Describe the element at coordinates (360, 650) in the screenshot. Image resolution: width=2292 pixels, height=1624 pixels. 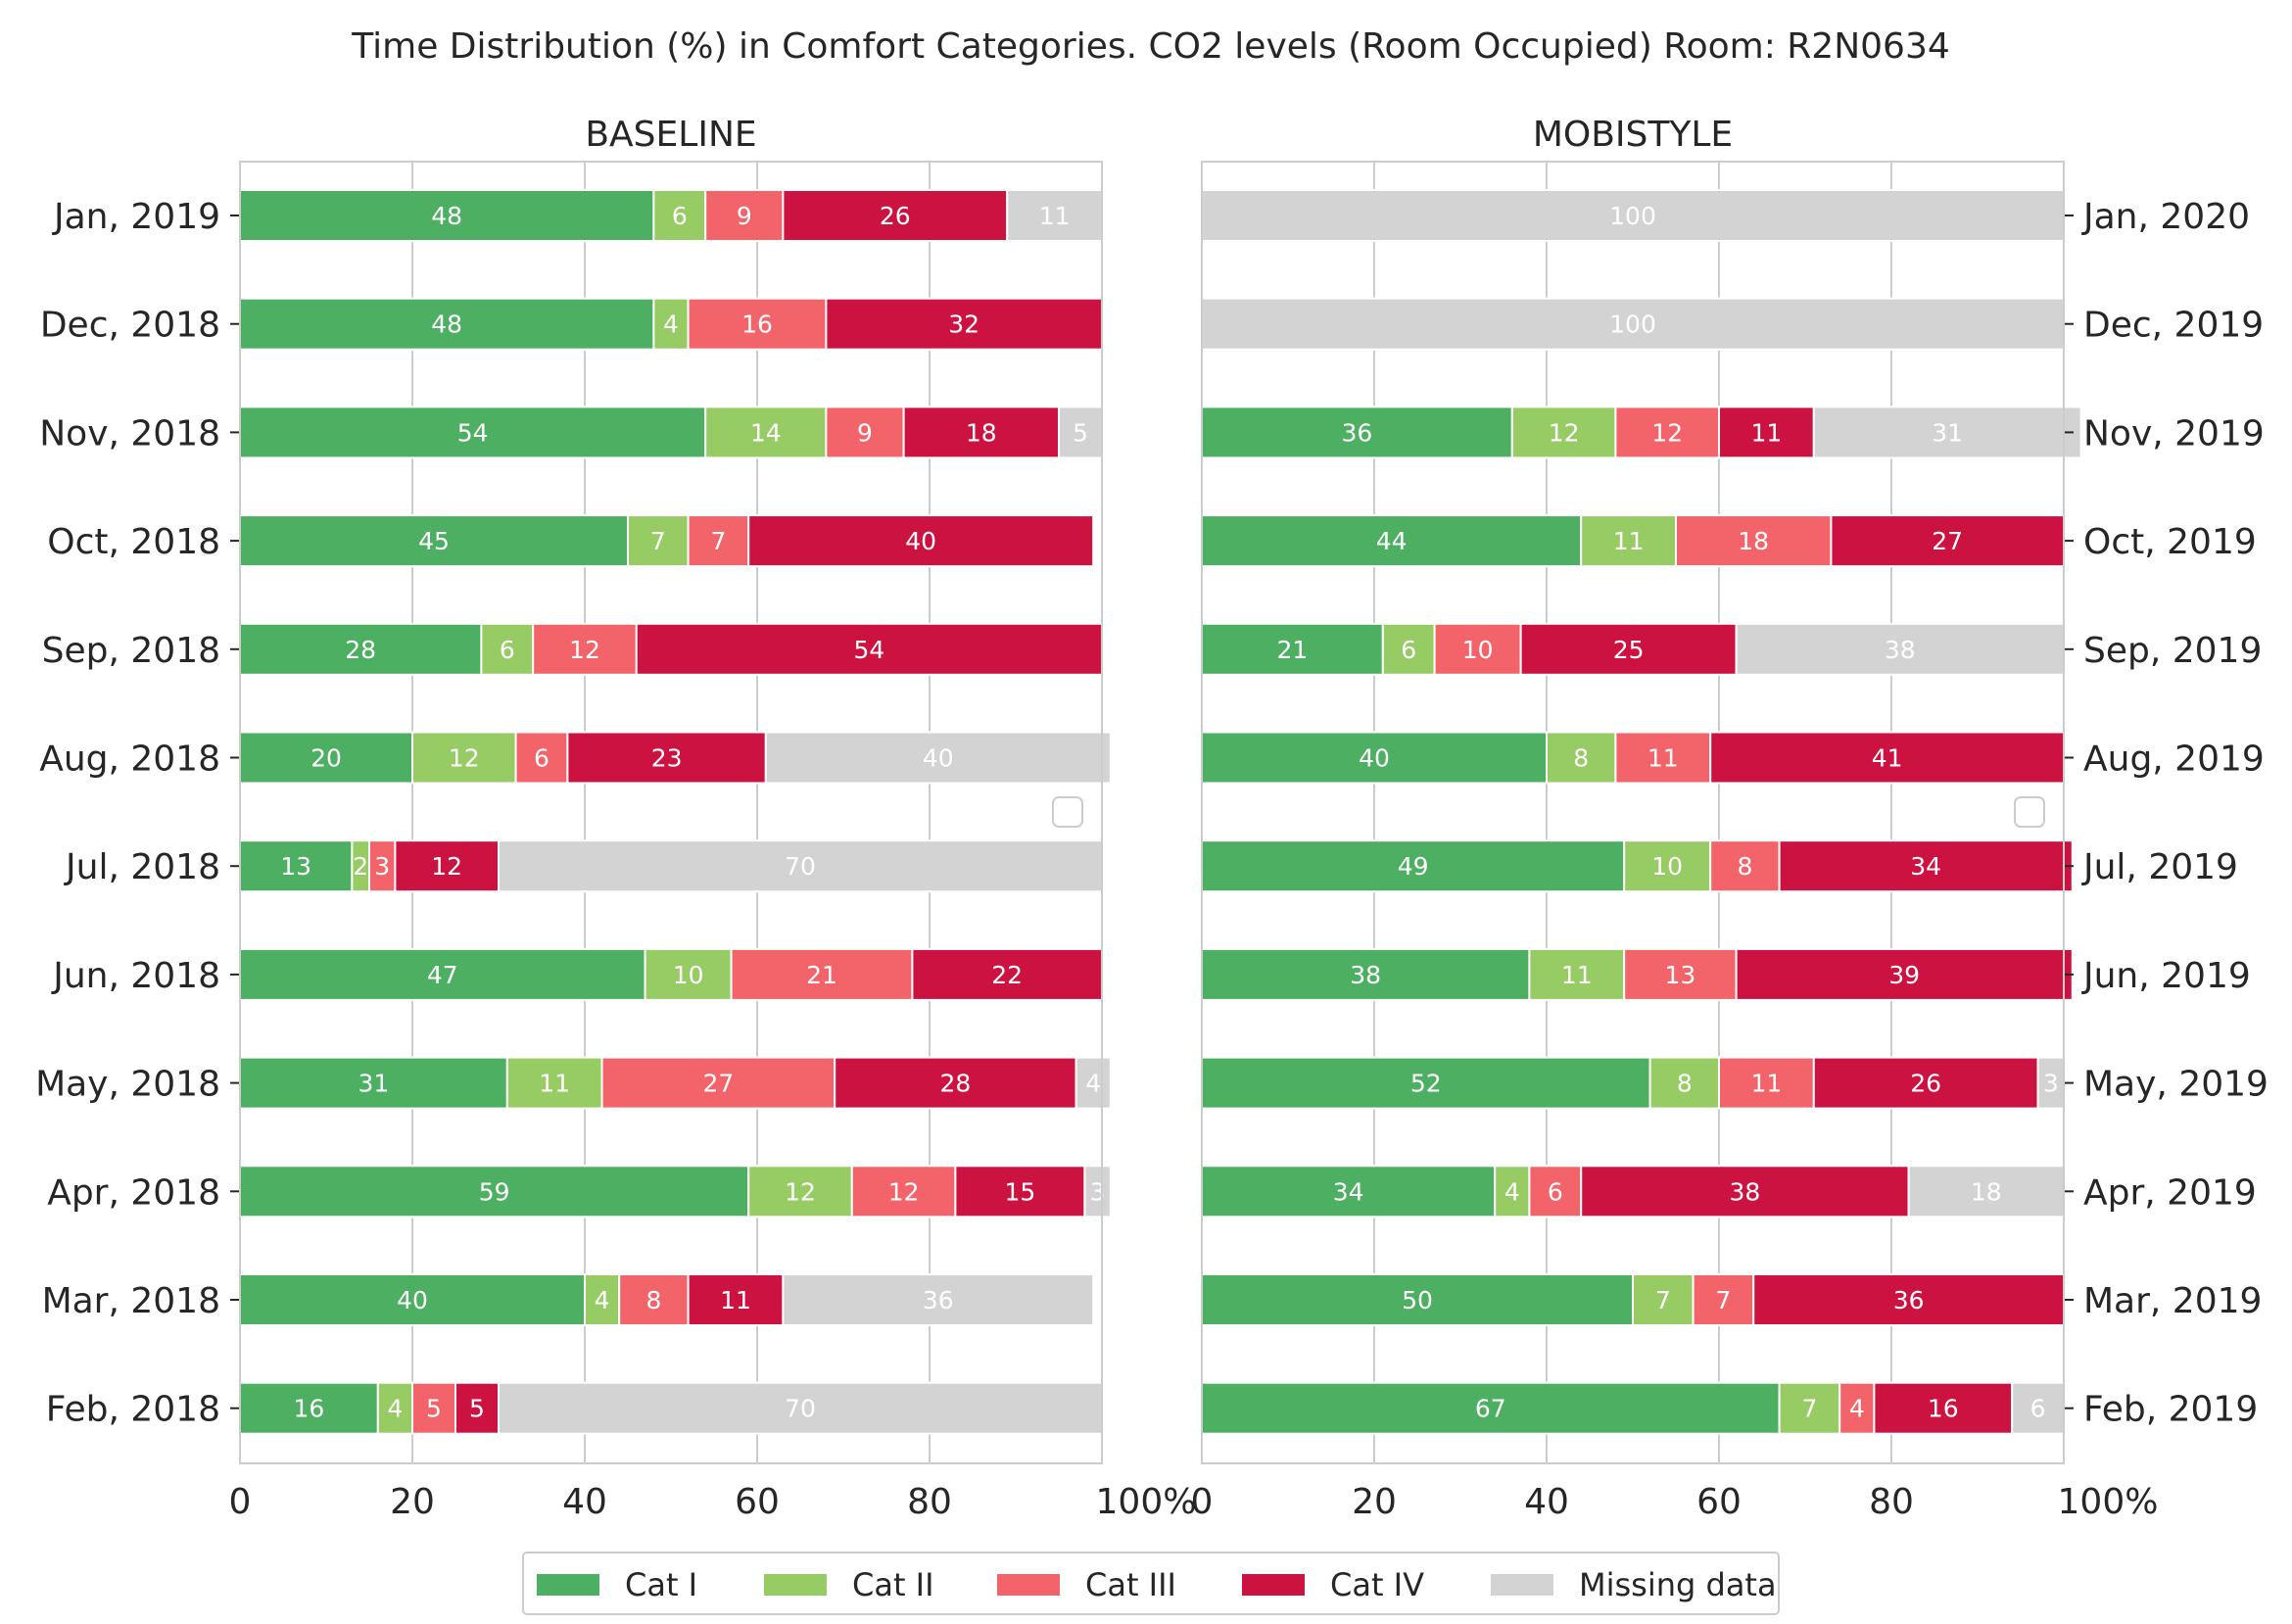
I see `bar-label-baseline-4-0: 28` at that location.